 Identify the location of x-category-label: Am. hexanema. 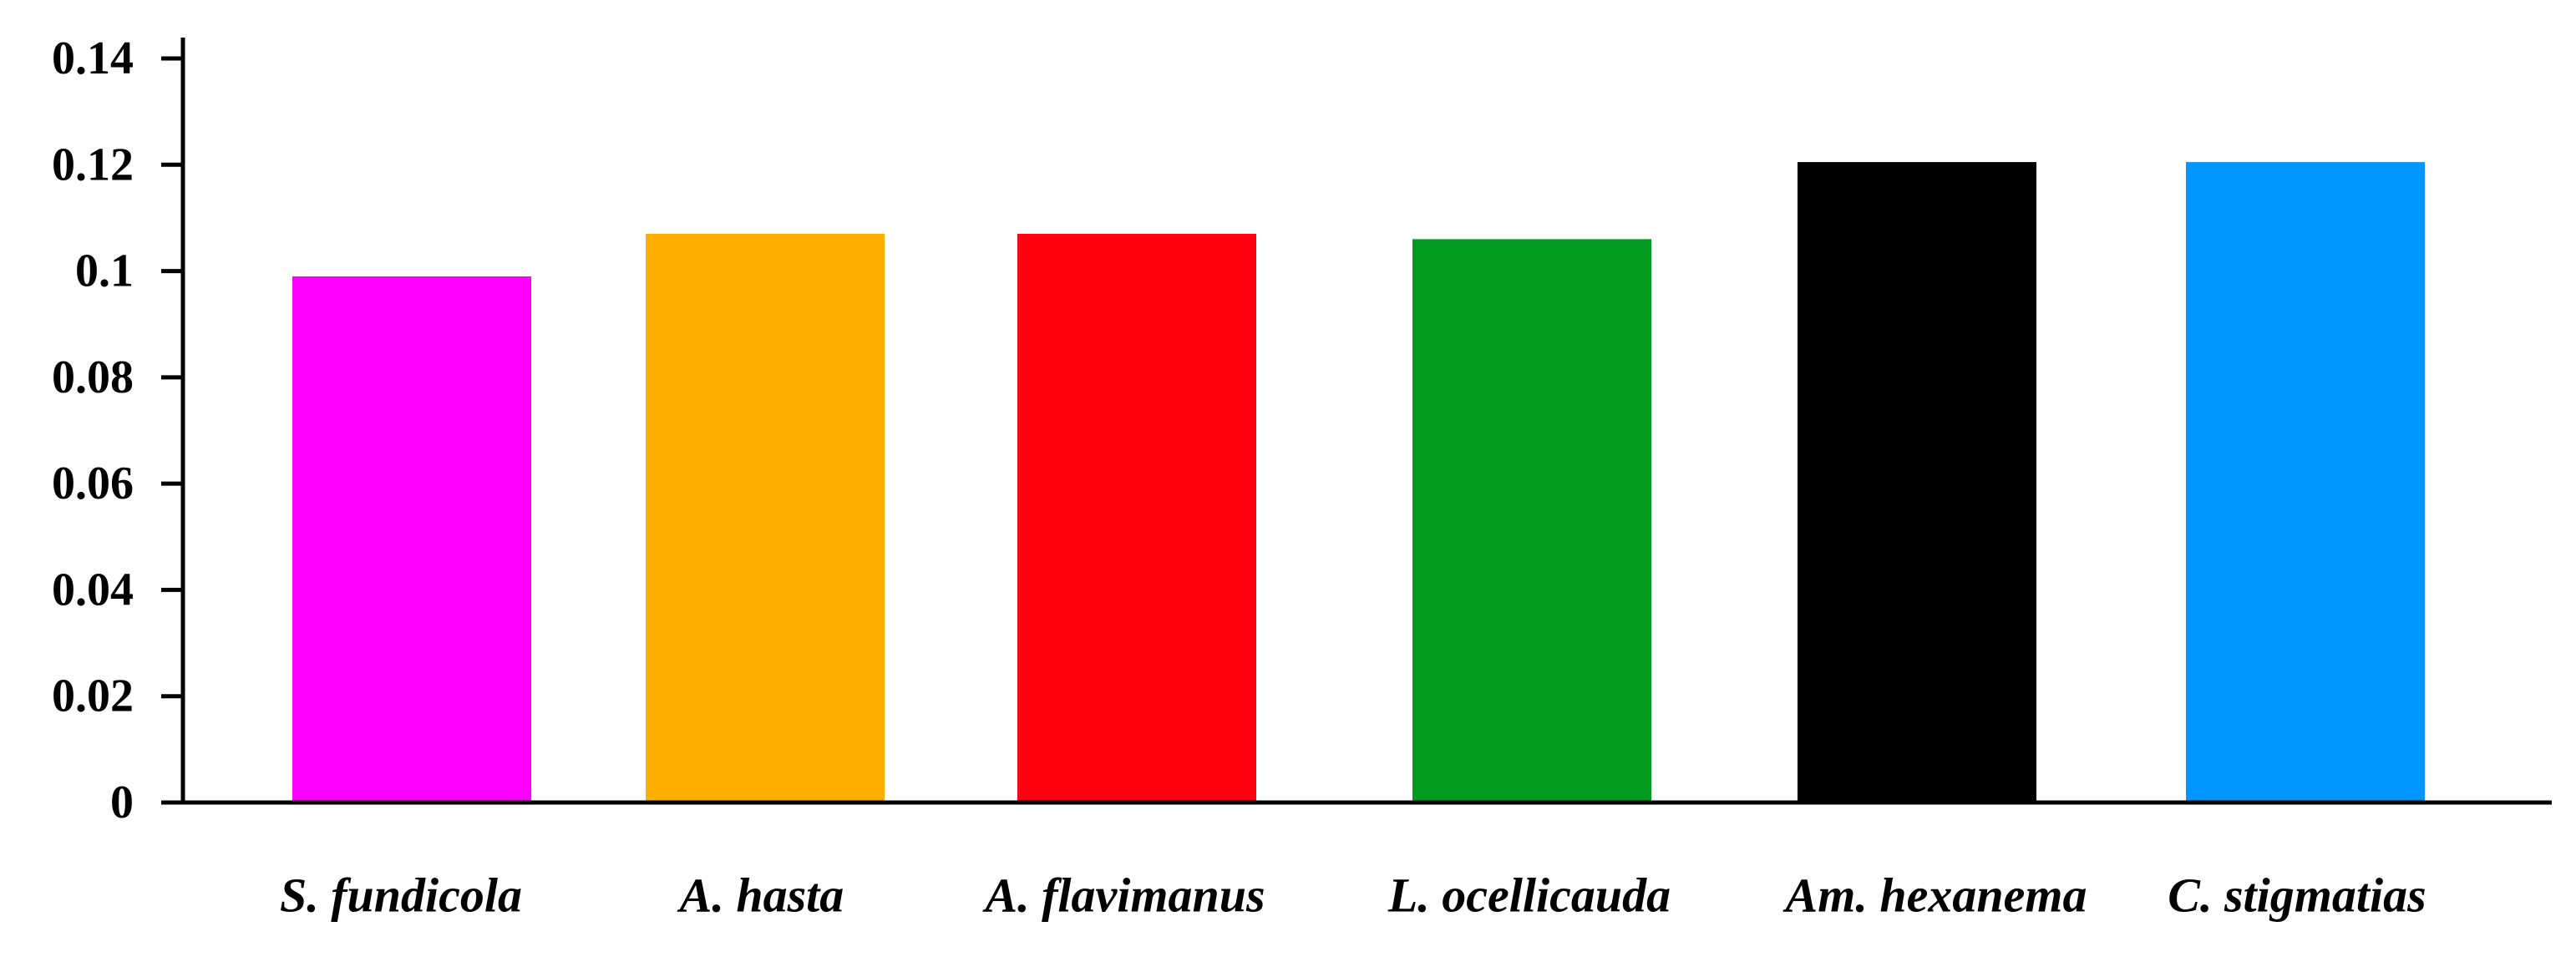
(1935, 896).